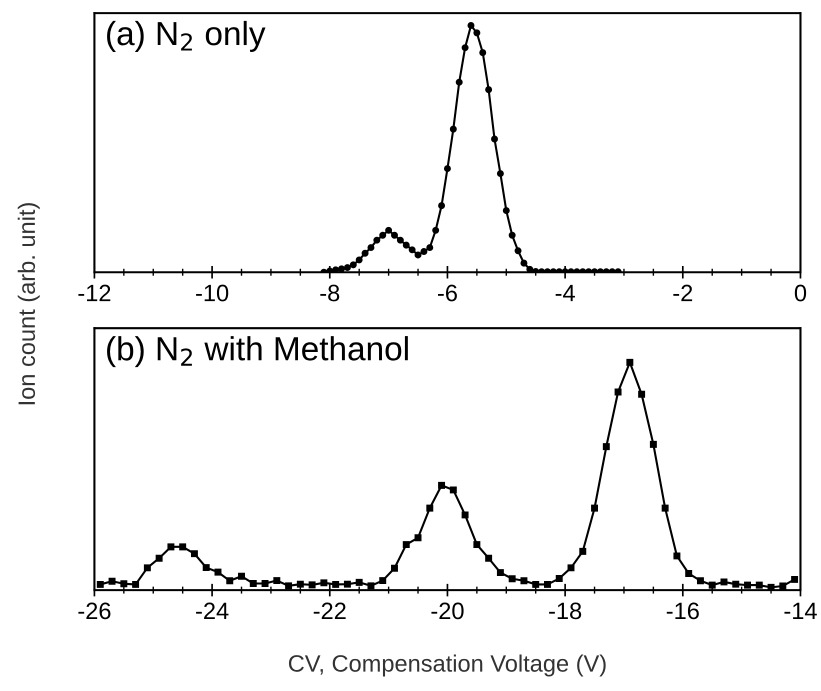 Image resolution: width=821 pixels, height=691 pixels. Describe the element at coordinates (94, 611) in the screenshot. I see `x-tick-label: -26` at that location.